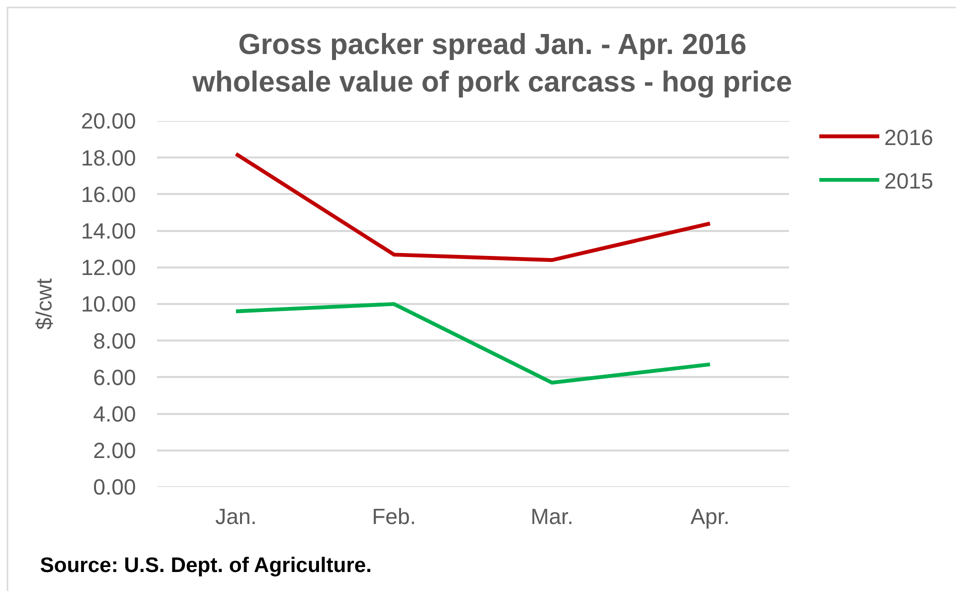  Describe the element at coordinates (44, 304) in the screenshot. I see `y-axis-title: $/cwt` at that location.